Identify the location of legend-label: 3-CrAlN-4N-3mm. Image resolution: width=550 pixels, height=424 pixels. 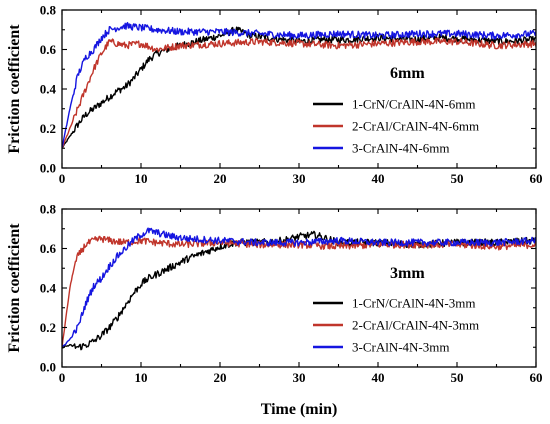
(401, 347).